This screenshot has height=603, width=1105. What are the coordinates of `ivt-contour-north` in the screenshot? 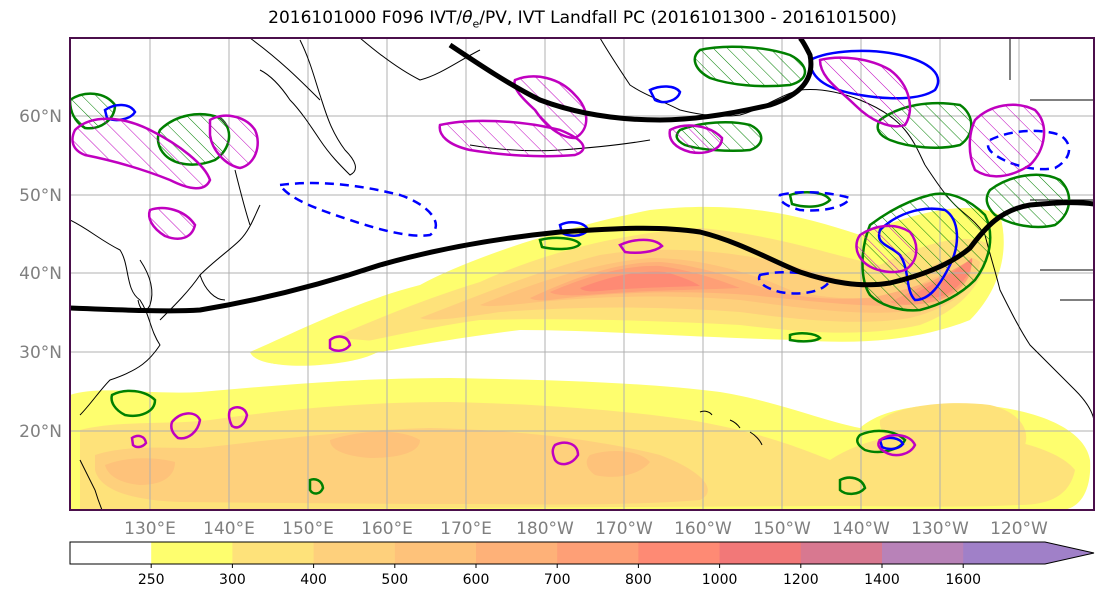 It's located at (631, 80).